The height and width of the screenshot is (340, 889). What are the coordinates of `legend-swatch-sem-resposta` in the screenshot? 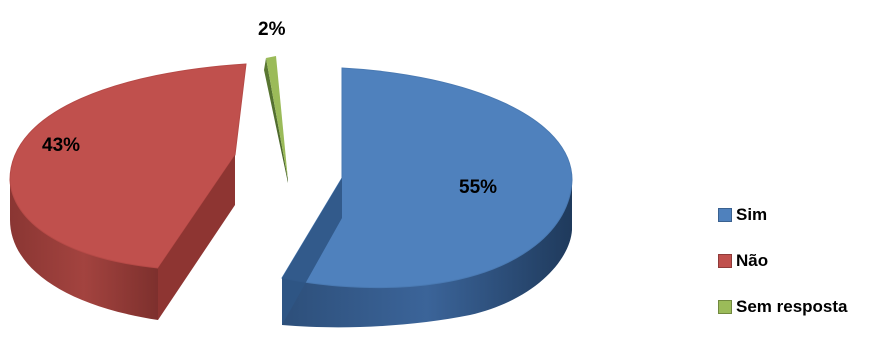 It's located at (725, 306).